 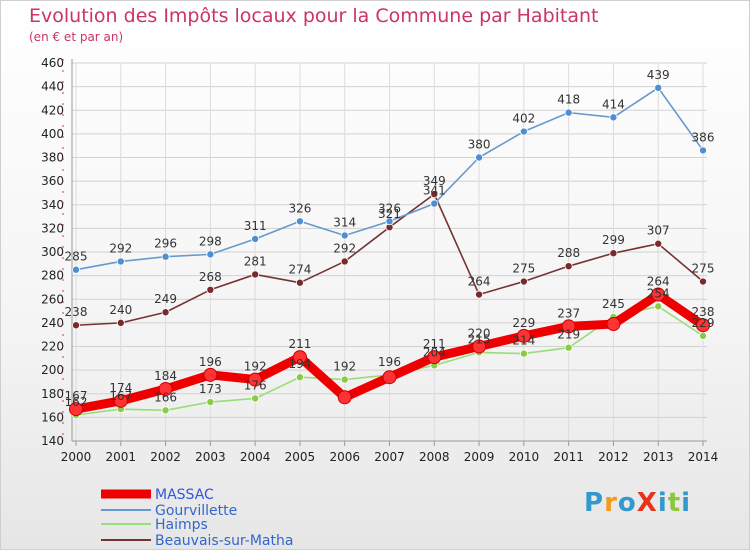 What do you see at coordinates (568, 457) in the screenshot?
I see `x-tick-label: 2011` at bounding box center [568, 457].